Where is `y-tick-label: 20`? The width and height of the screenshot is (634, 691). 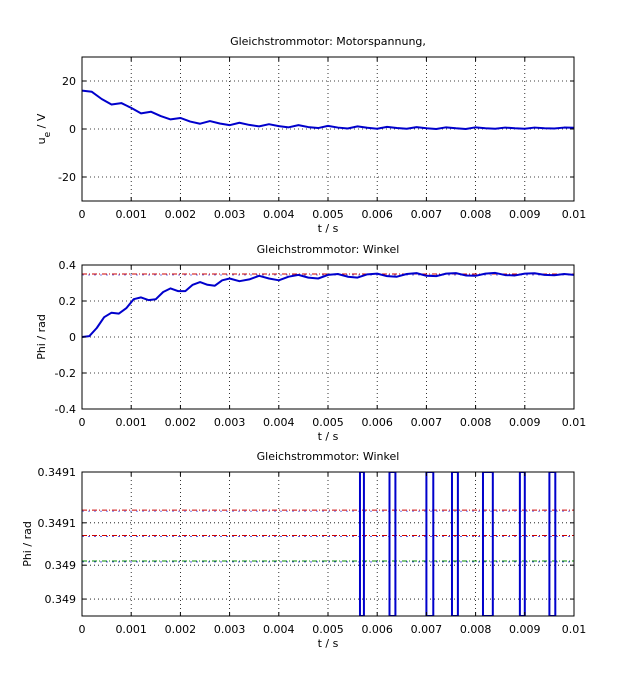 y-tick-label: 20 is located at coordinates (69, 81).